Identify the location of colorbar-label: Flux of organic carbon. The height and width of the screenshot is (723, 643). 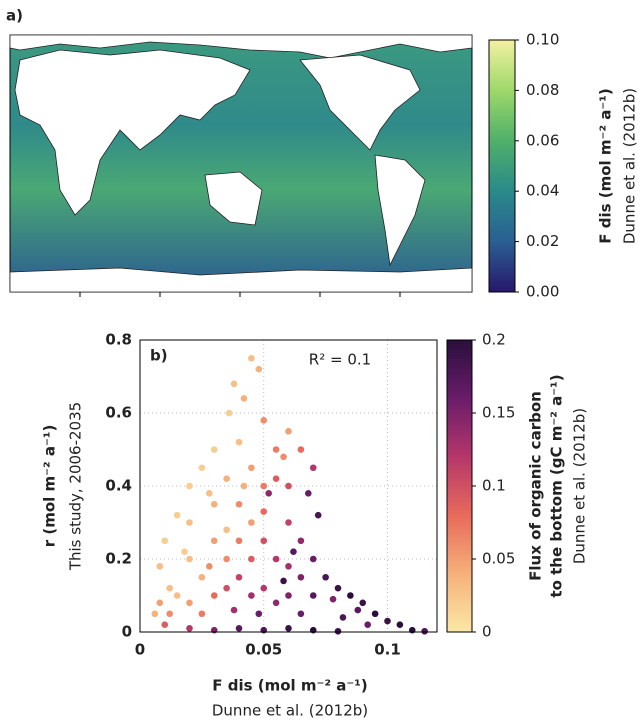
(536, 486).